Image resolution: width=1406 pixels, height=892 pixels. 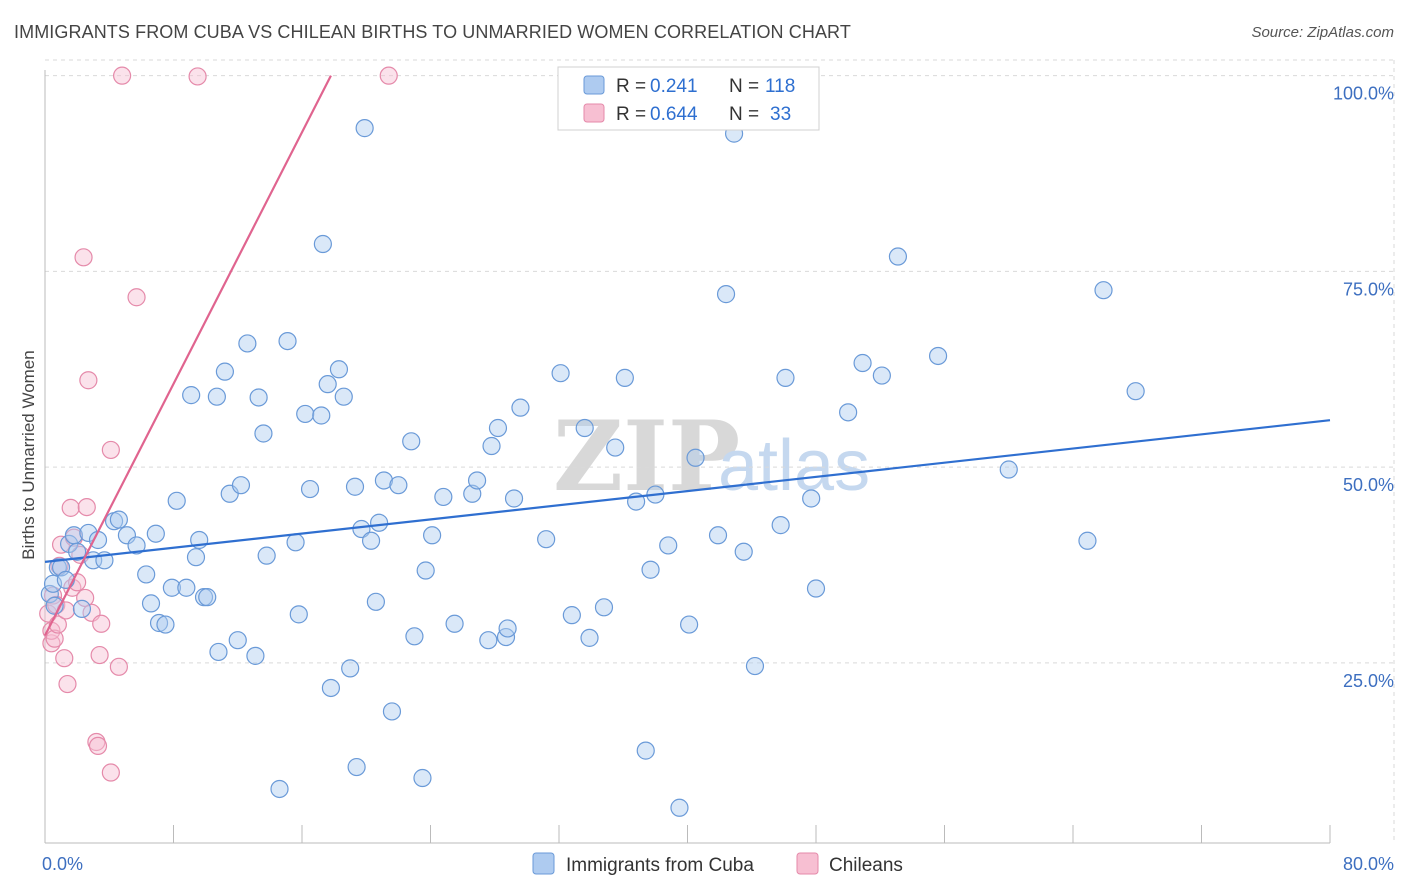 I want to click on legend-r-label-chile: R =, so click(x=631, y=114).